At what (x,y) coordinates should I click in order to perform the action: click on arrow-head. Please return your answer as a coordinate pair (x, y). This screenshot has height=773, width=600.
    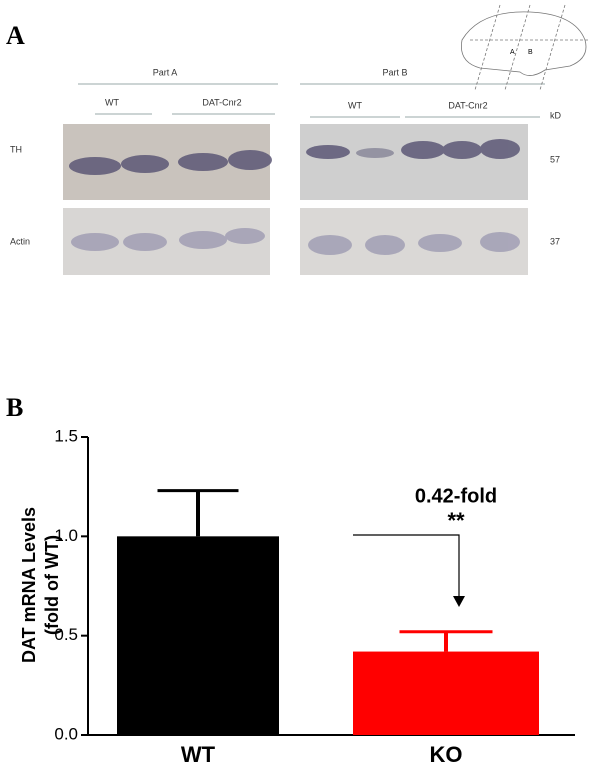
    Looking at the image, I should click on (459, 601).